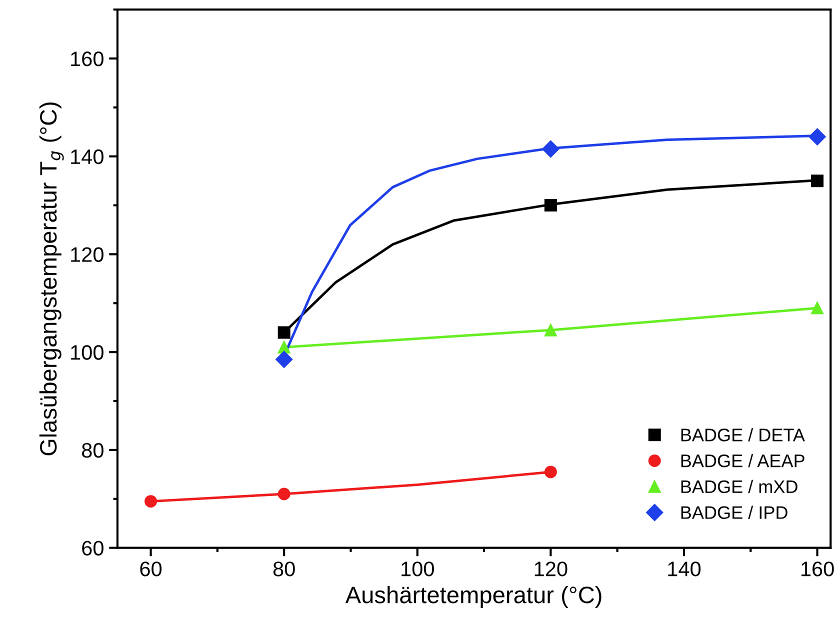 The width and height of the screenshot is (839, 637). What do you see at coordinates (742, 461) in the screenshot?
I see `legend-label: BADGE / AEAP` at bounding box center [742, 461].